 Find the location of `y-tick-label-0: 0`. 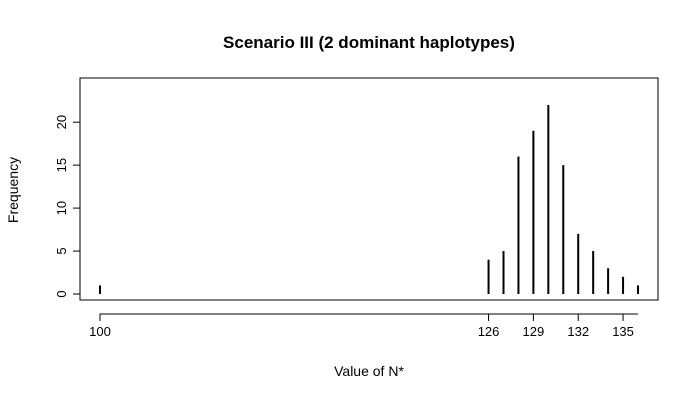

y-tick-label-0: 0 is located at coordinates (61, 293).